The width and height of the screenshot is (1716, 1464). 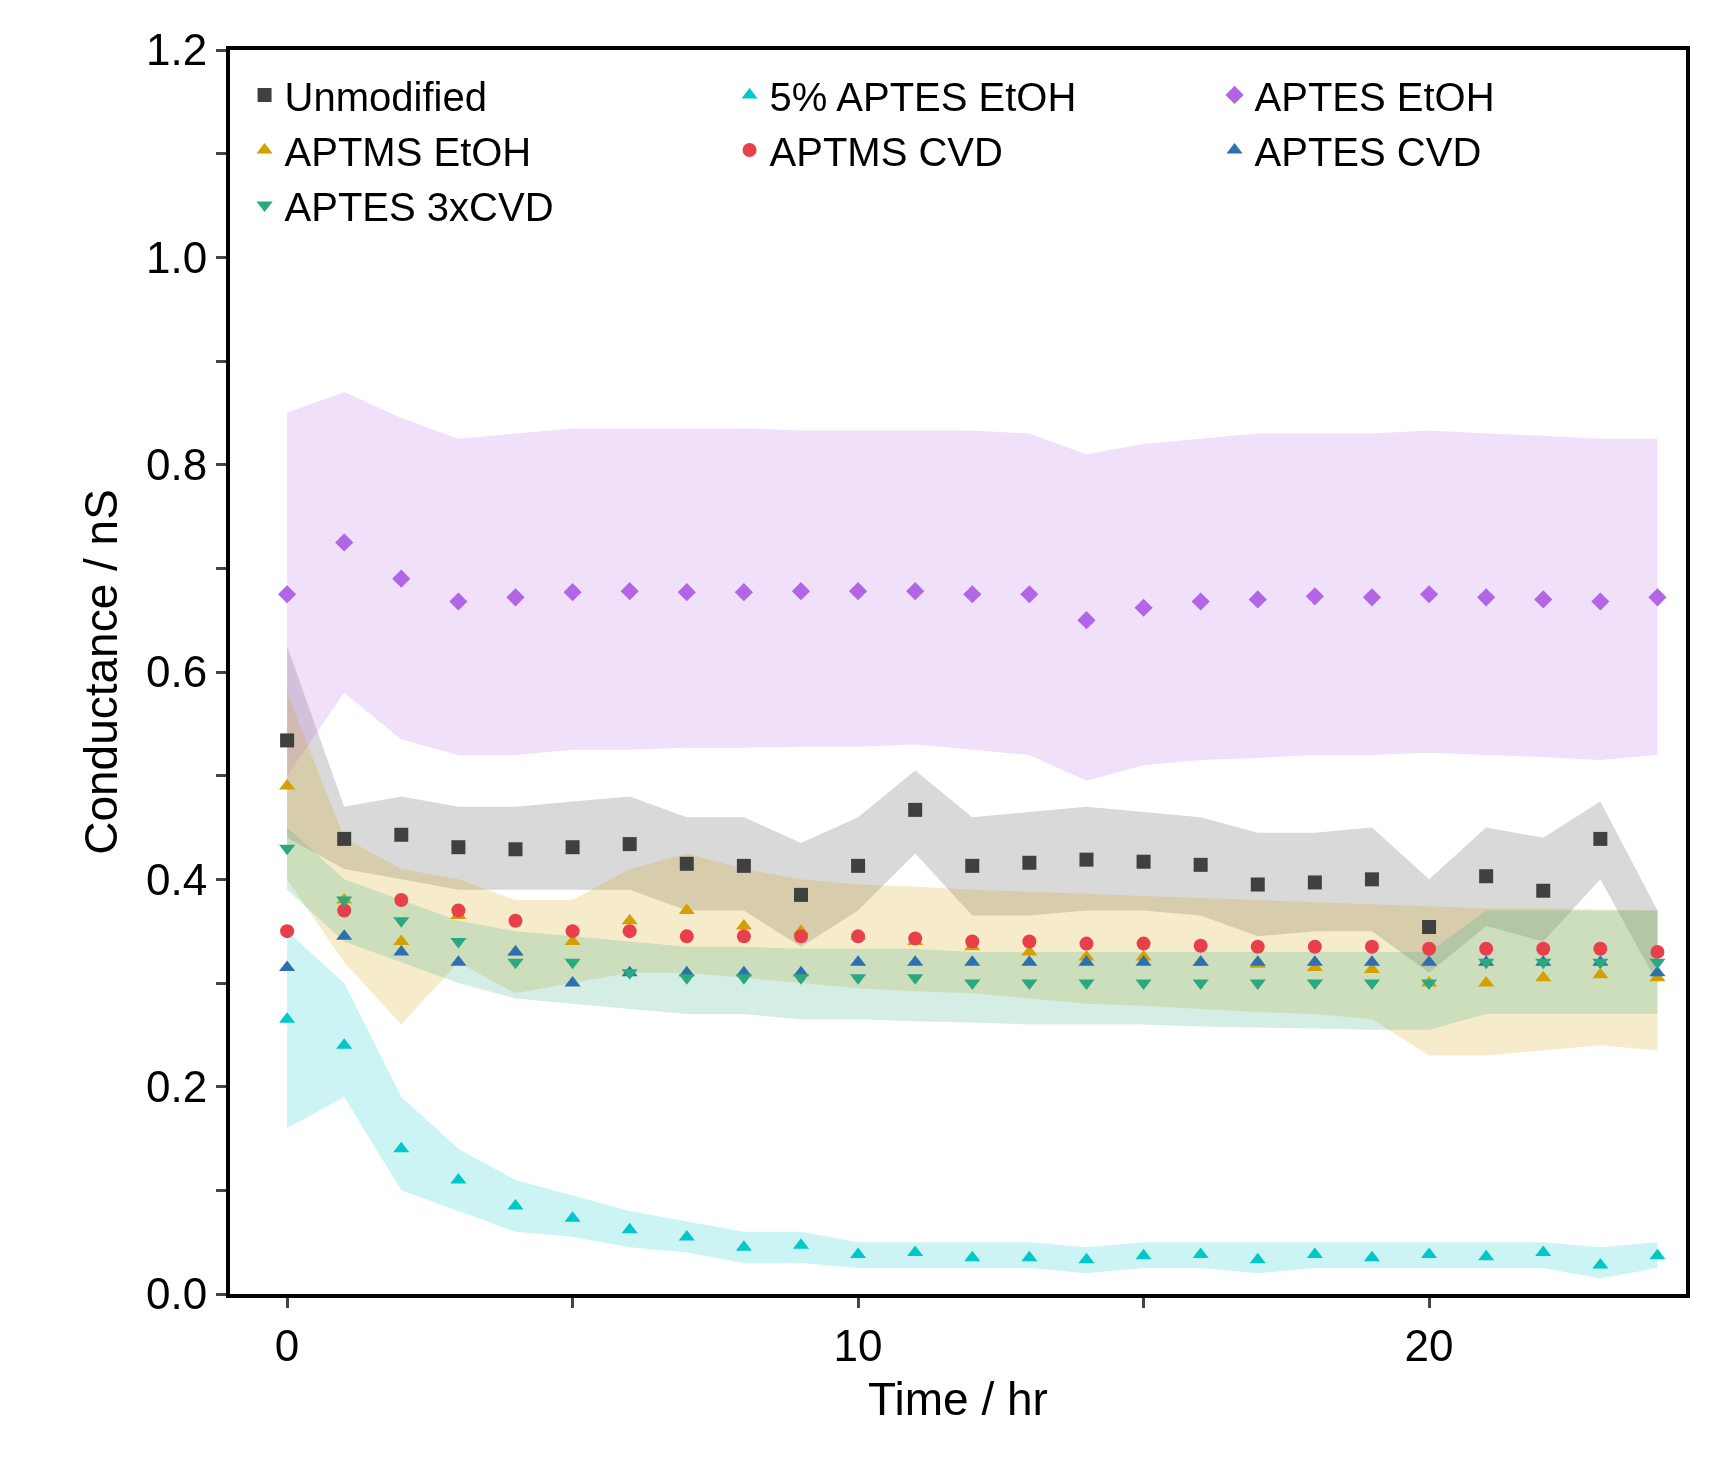 What do you see at coordinates (1374, 96) in the screenshot?
I see `legend-label: APTES EtOH` at bounding box center [1374, 96].